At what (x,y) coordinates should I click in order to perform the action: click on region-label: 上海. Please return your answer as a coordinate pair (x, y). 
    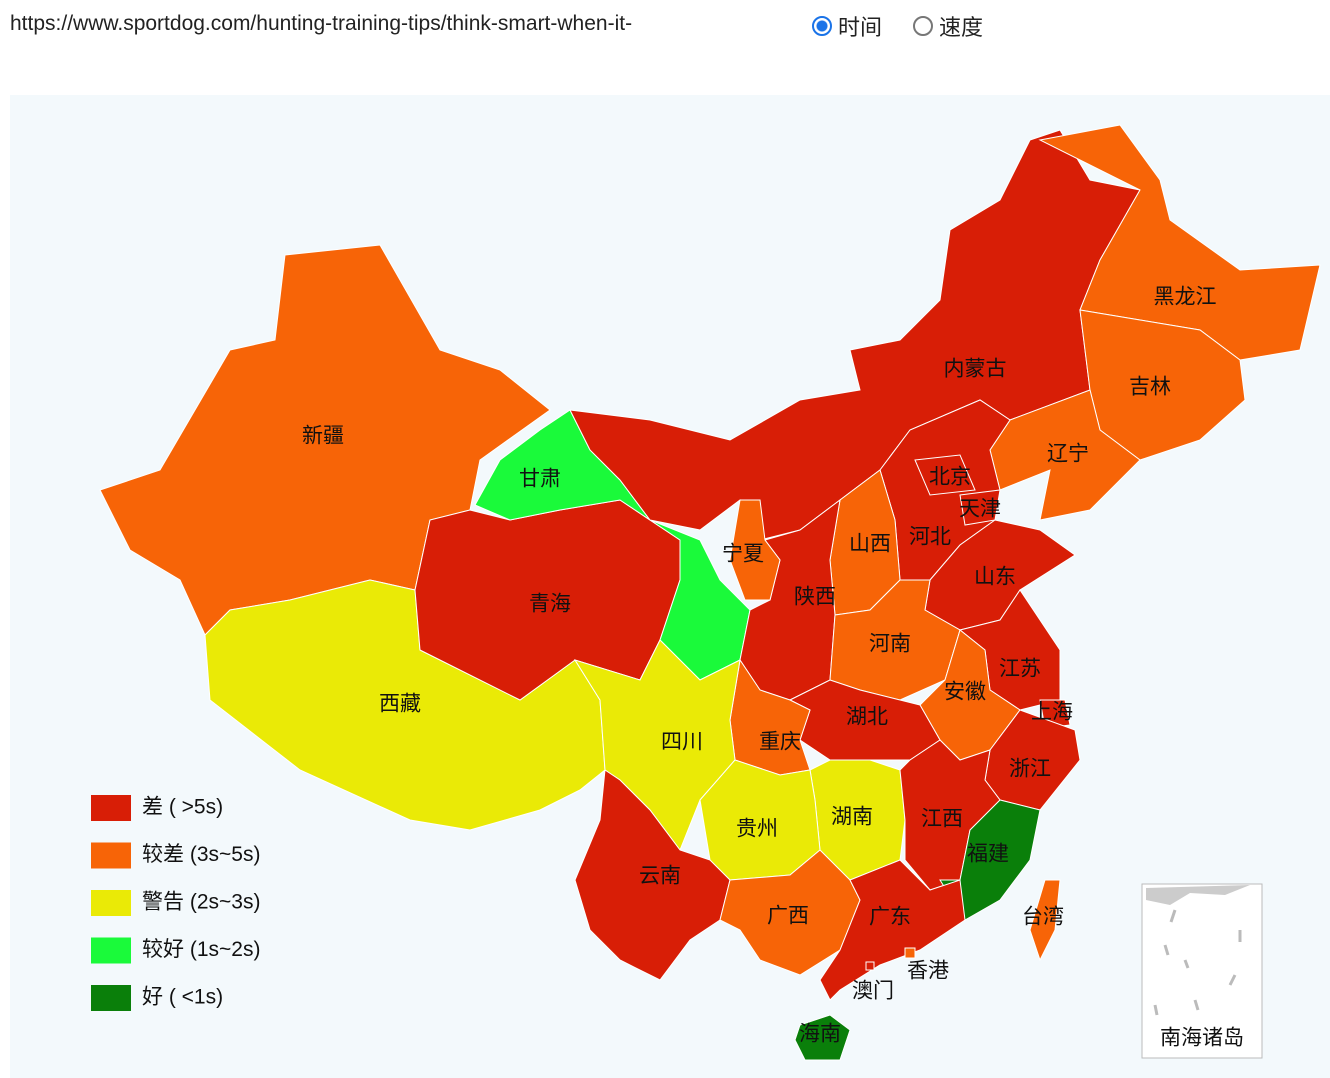
    Looking at the image, I should click on (1052, 712).